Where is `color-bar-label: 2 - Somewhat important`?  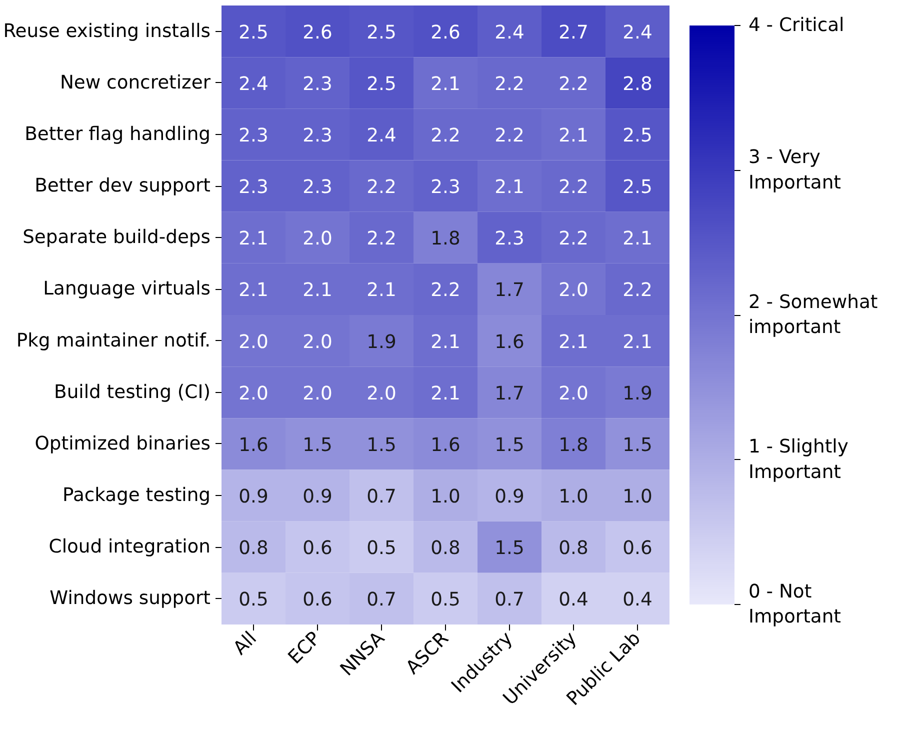
color-bar-label: 2 - Somewhat important is located at coordinates (813, 315).